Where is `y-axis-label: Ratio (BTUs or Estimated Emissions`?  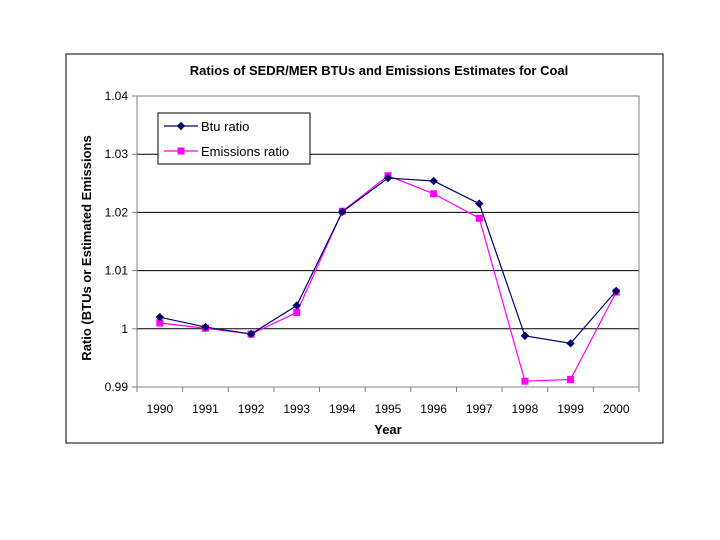 y-axis-label: Ratio (BTUs or Estimated Emissions is located at coordinates (86, 247).